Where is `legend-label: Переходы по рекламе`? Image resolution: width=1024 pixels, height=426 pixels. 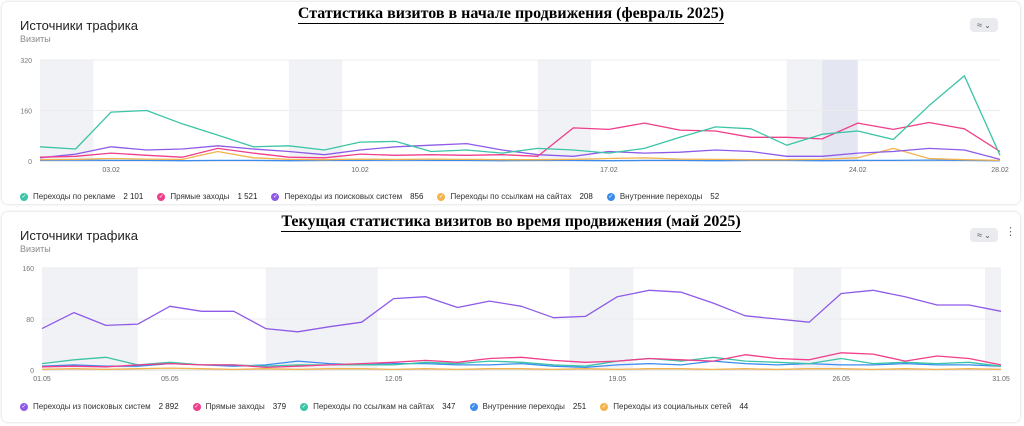
legend-label: Переходы по рекламе is located at coordinates (74, 196).